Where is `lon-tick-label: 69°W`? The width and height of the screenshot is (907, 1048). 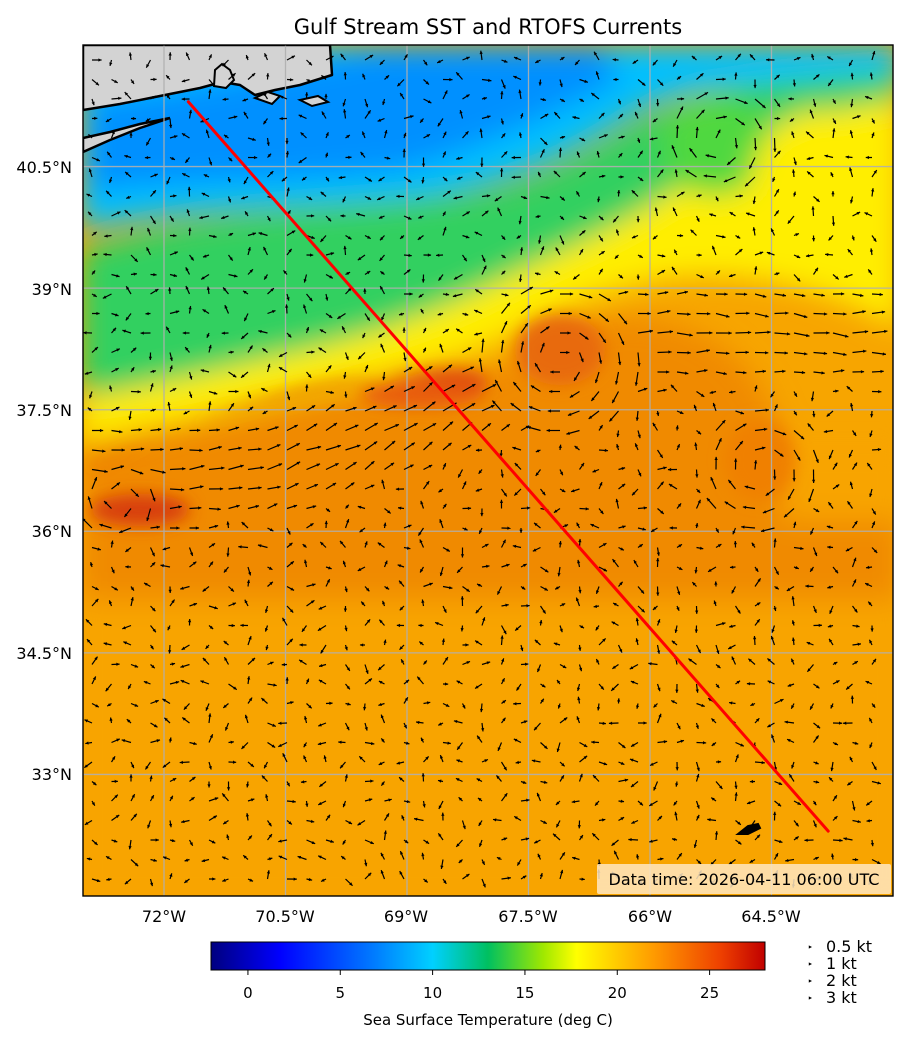
lon-tick-label: 69°W is located at coordinates (406, 916).